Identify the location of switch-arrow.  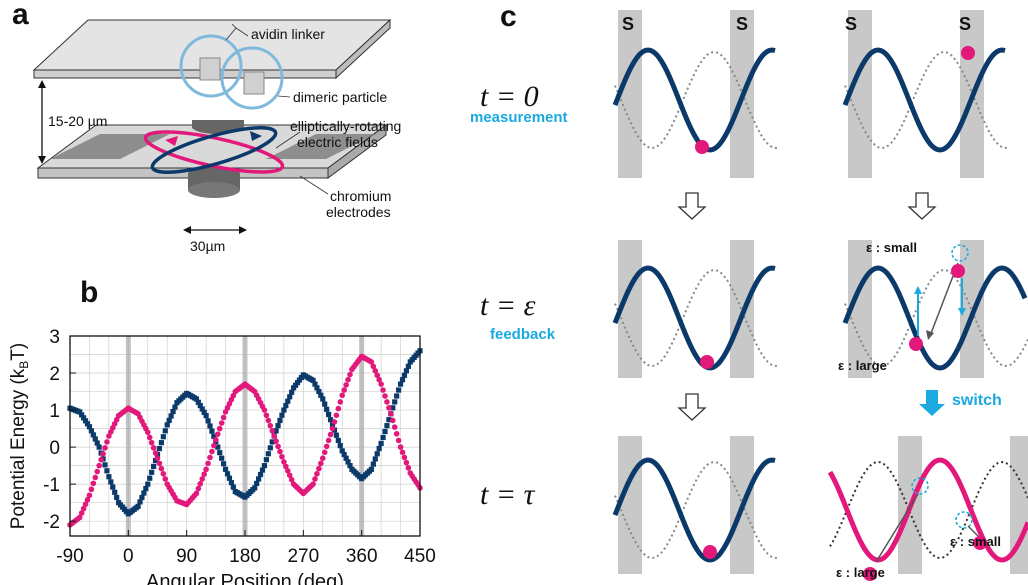
(932, 403).